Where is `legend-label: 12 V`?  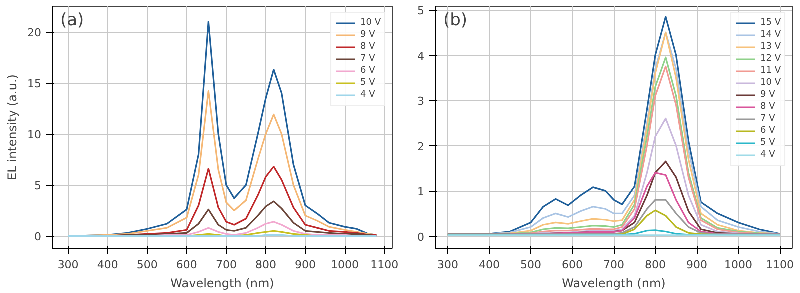
legend-label: 12 V is located at coordinates (770, 59).